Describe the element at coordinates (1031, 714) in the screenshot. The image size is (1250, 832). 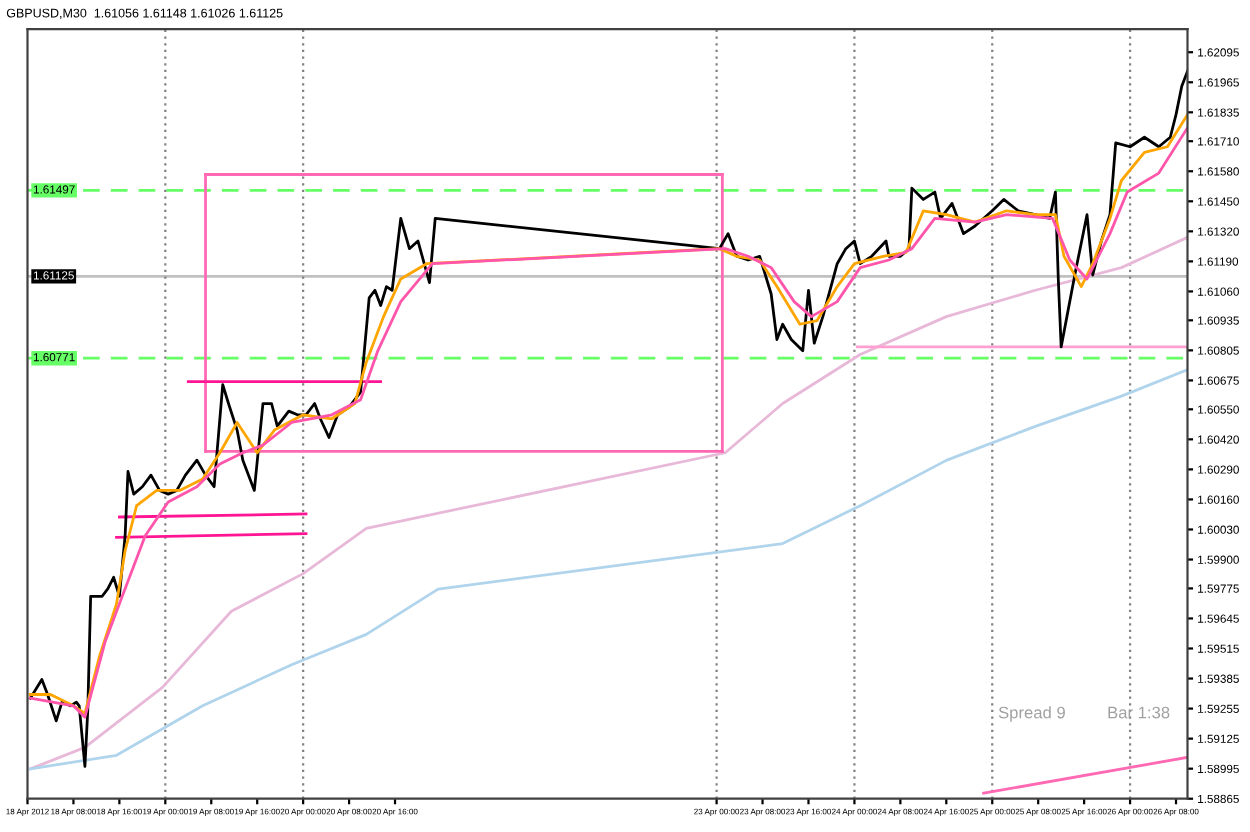
I see `annotation: Spread 9` at that location.